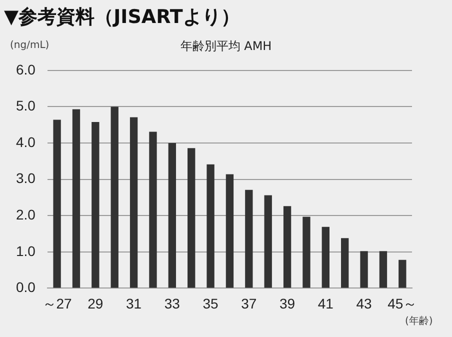  I want to click on y-tick-label: 6.0, so click(26, 69).